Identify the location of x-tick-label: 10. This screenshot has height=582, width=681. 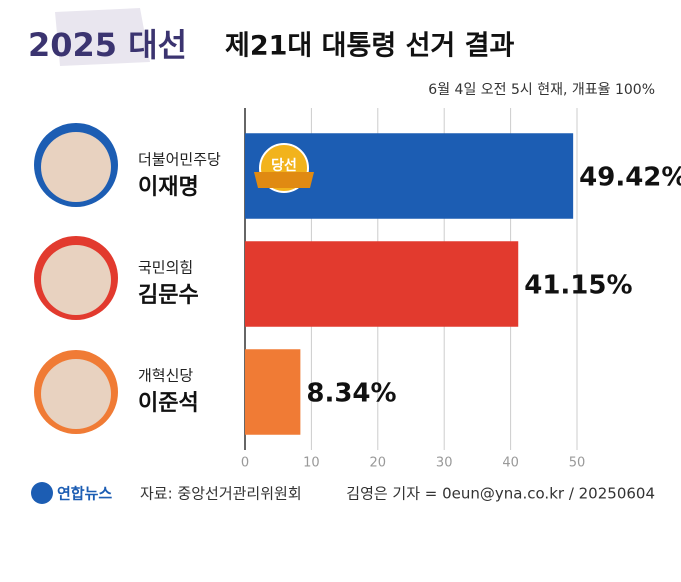
(311, 463).